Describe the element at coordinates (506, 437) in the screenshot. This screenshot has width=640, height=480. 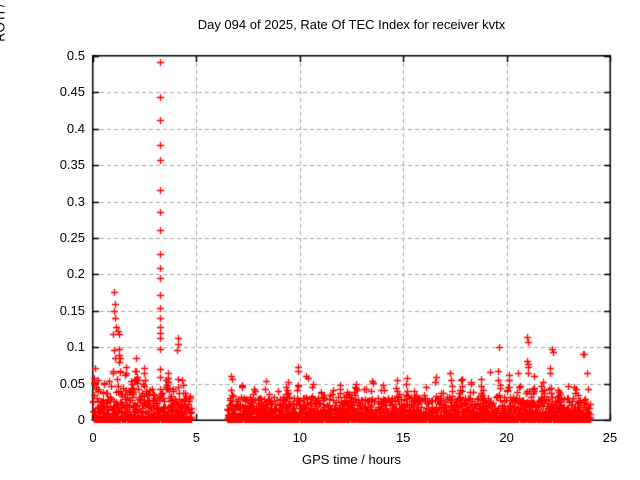
I see `x-tick-label: 20` at that location.